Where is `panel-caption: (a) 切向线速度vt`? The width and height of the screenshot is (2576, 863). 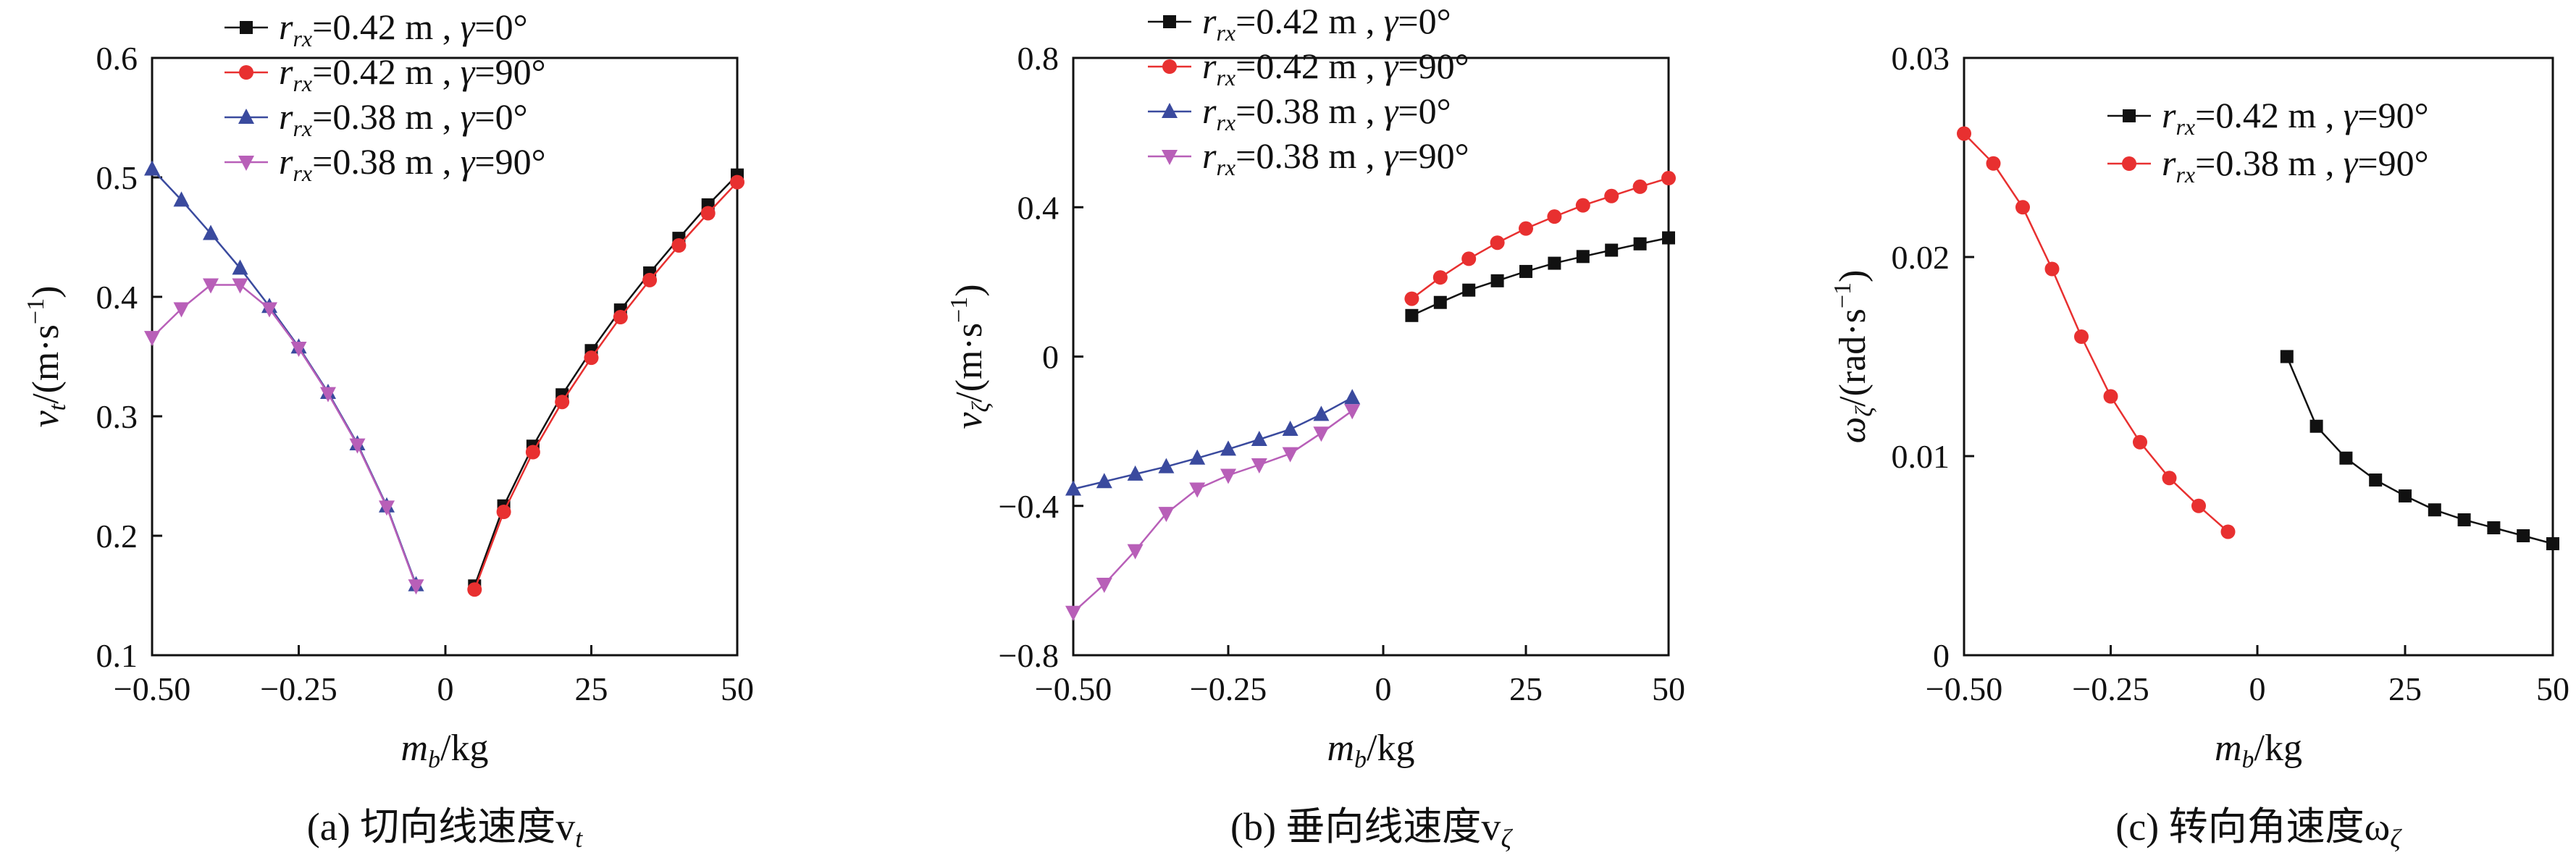 panel-caption: (a) 切向线速度vt is located at coordinates (445, 829).